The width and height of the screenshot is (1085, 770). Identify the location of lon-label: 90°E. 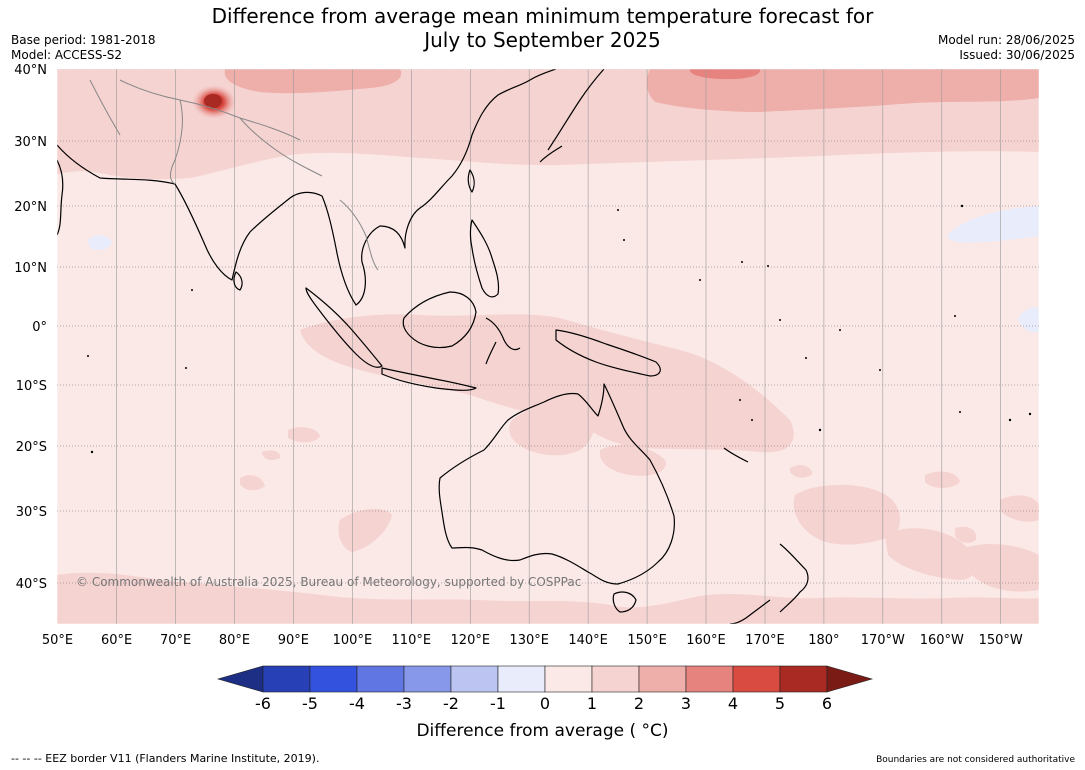
(293, 640).